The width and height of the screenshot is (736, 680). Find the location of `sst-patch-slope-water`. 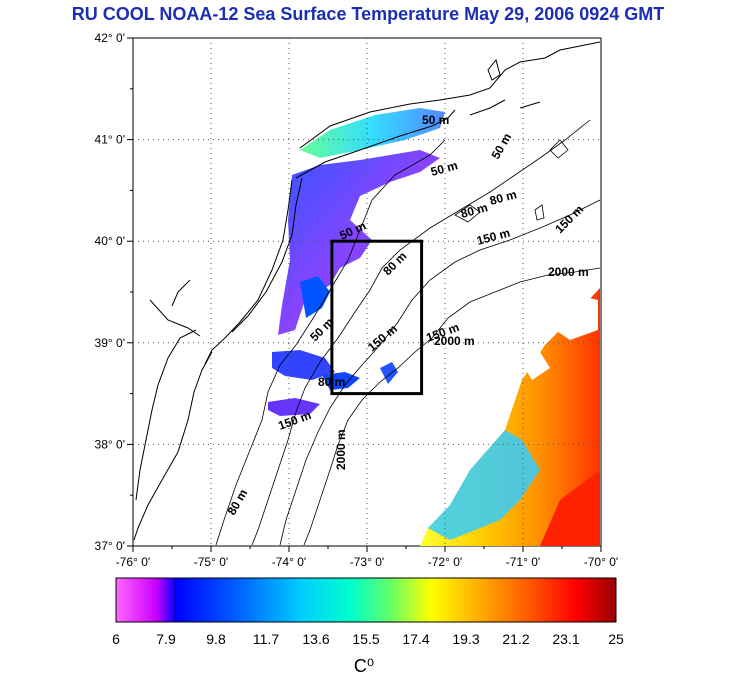

sst-patch-slope-water is located at coordinates (484, 485).